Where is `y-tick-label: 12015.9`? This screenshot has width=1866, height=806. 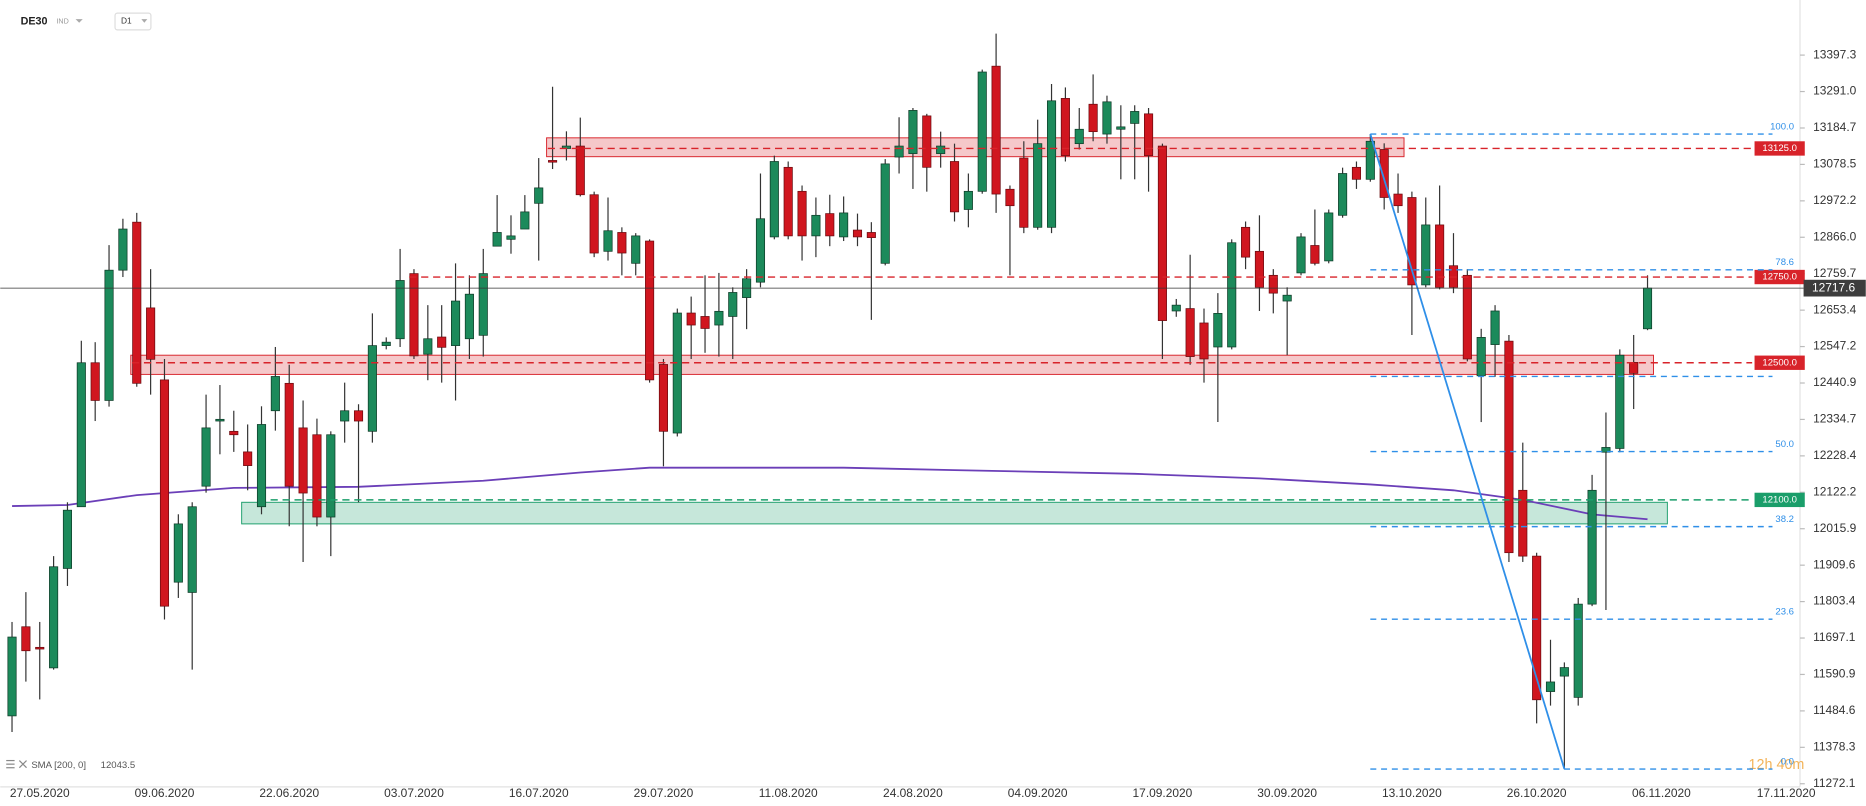 y-tick-label: 12015.9 is located at coordinates (1835, 528).